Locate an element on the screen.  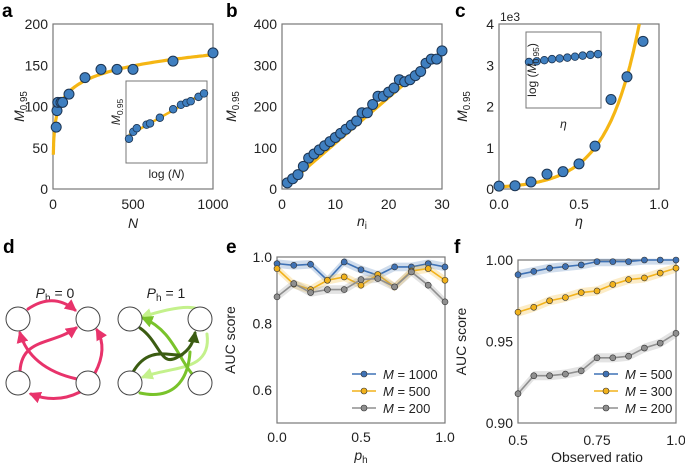
inset-x-label-main: N is located at coordinates (176, 174).